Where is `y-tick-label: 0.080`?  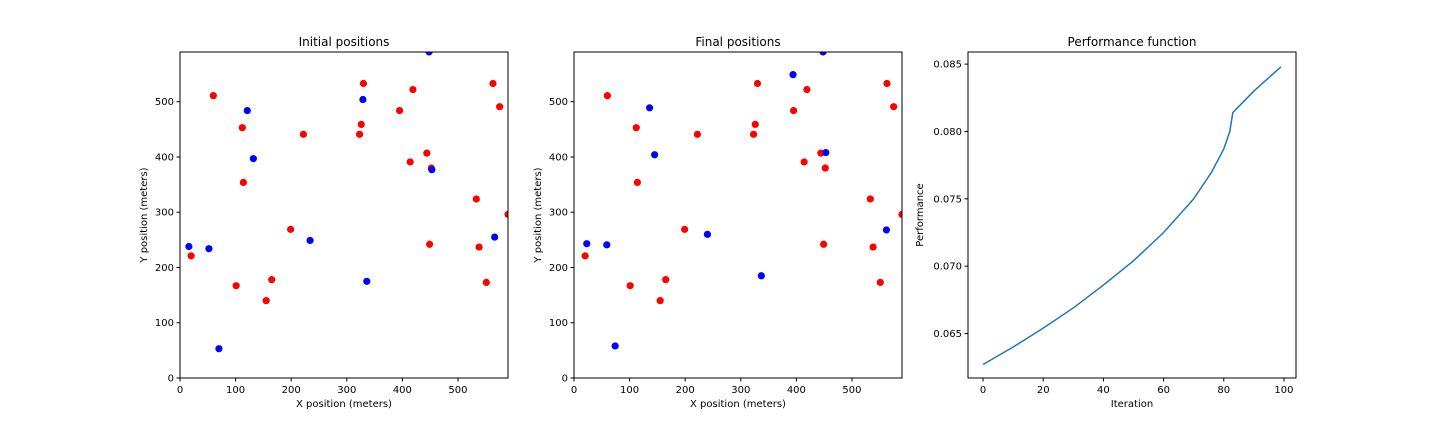
y-tick-label: 0.080 is located at coordinates (947, 132).